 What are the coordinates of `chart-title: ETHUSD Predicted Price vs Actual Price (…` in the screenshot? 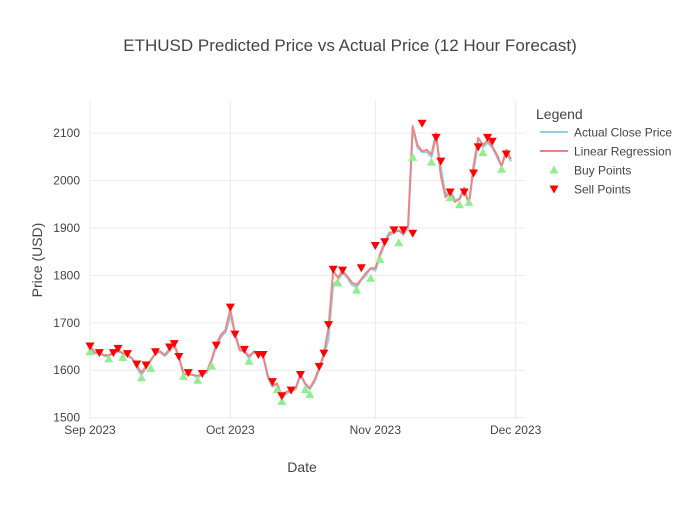 It's located at (349, 45).